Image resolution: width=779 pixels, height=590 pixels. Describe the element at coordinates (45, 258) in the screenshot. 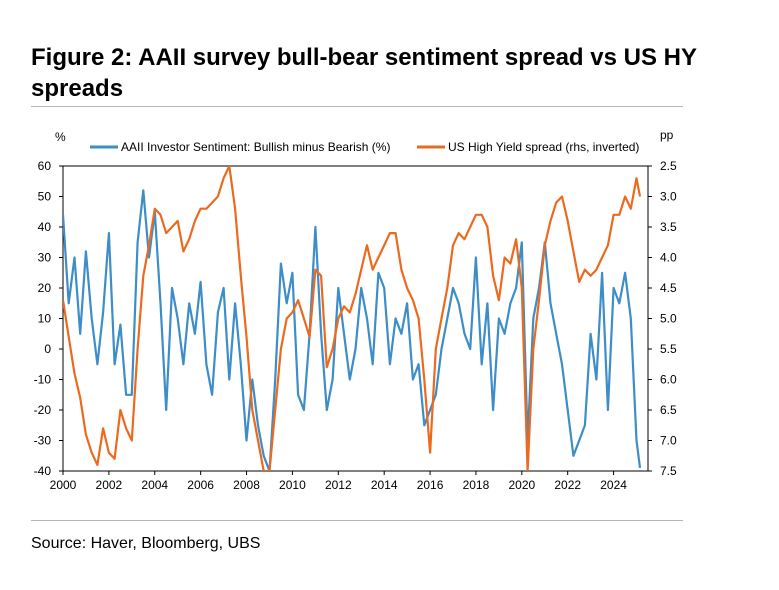

I see `left-tick-label: 30` at that location.